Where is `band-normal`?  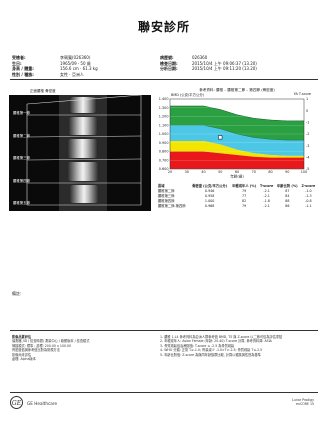
band-normal is located at coordinates (237, 123).